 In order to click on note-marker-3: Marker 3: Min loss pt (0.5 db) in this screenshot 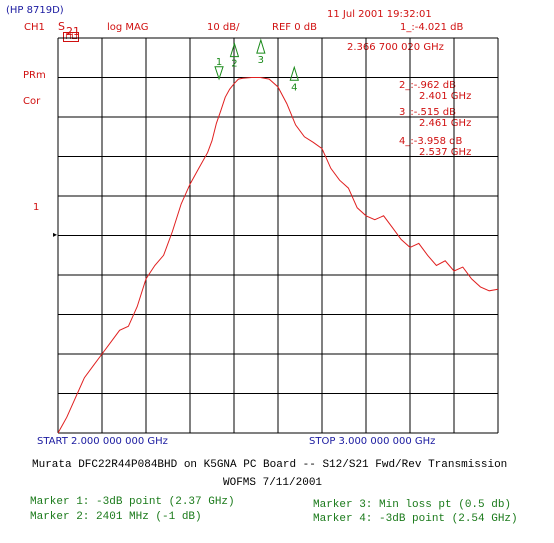, I will do `click(412, 505)`.